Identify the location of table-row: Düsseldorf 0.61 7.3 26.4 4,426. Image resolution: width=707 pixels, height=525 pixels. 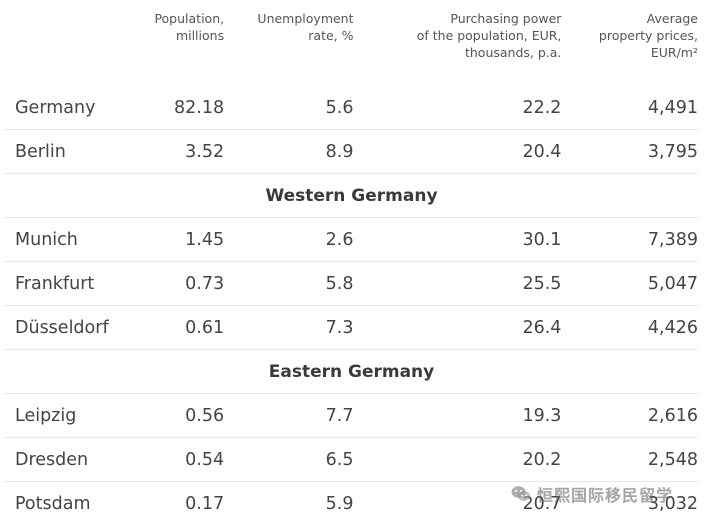
(351, 328).